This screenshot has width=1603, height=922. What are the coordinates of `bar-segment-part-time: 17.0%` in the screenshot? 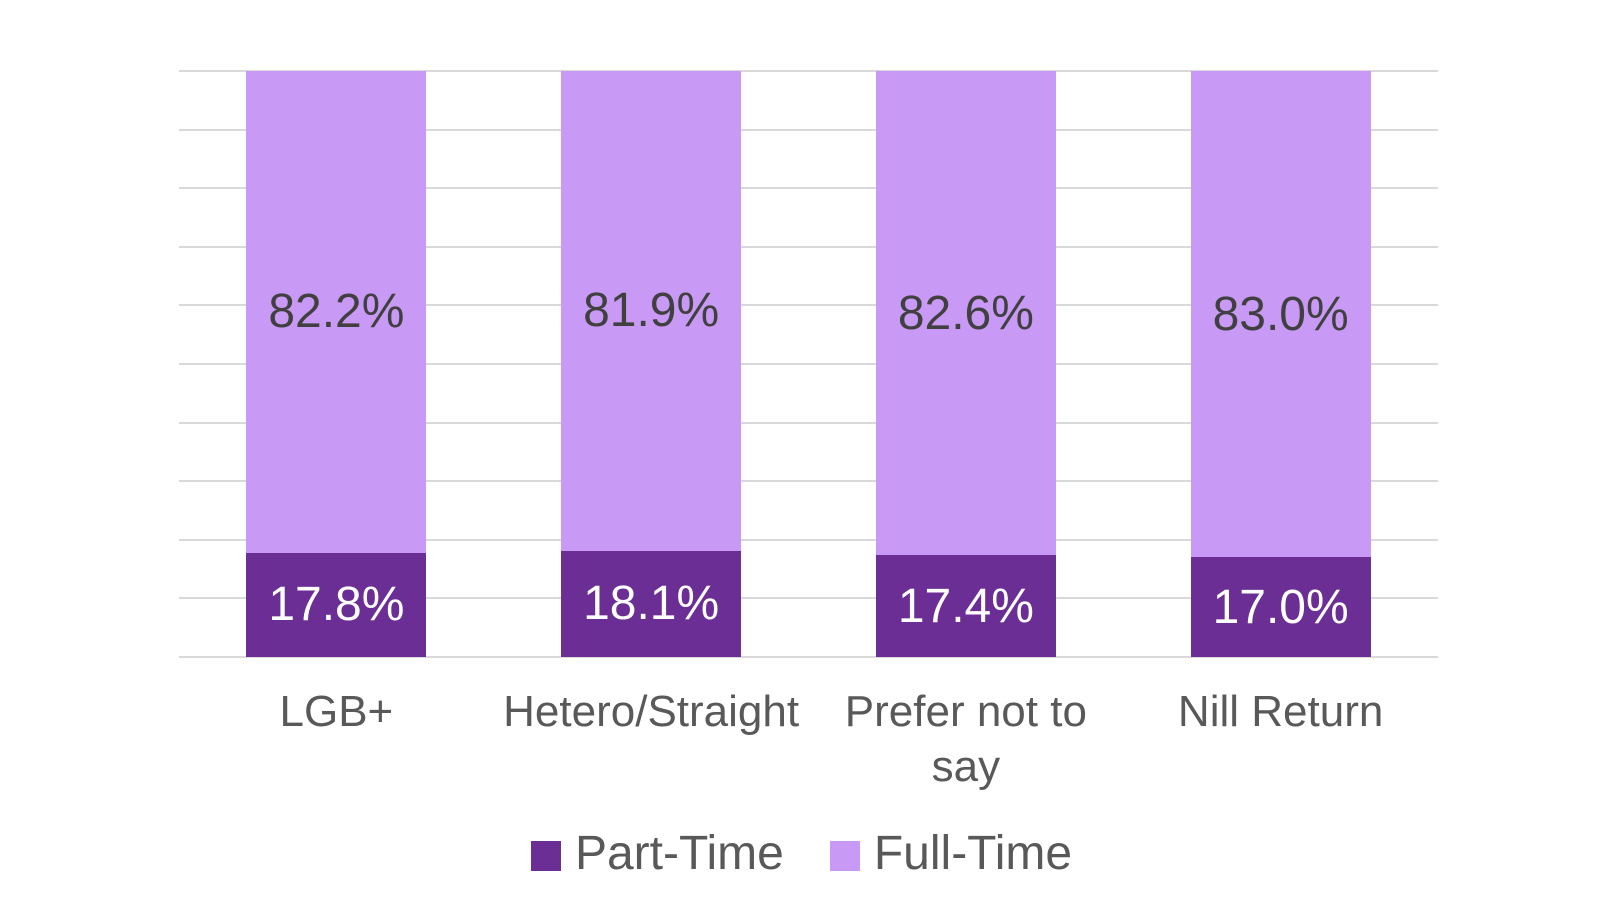 It's located at (1280, 607).